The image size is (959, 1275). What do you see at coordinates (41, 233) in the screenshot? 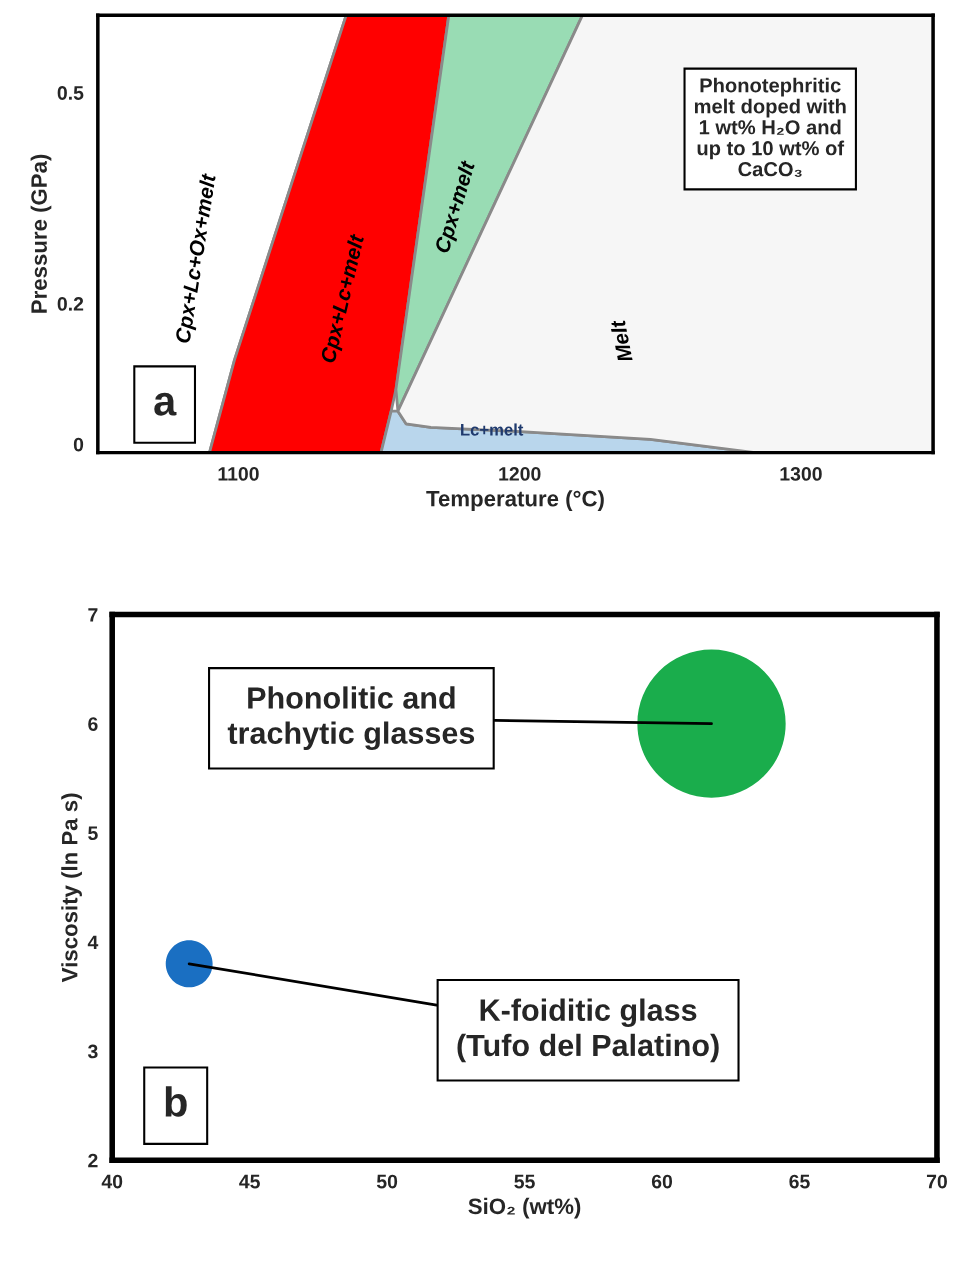
I see `y-axis-title: Pressure (GPa)` at bounding box center [41, 233].